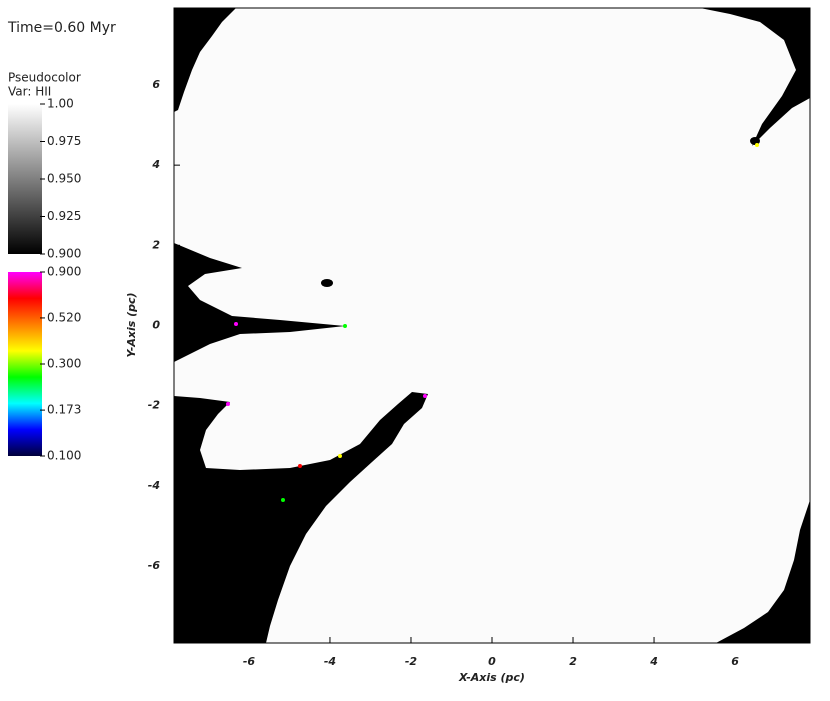 The image size is (830, 701). What do you see at coordinates (61, 28) in the screenshot?
I see `time-label: Time=0.60 Myr` at bounding box center [61, 28].